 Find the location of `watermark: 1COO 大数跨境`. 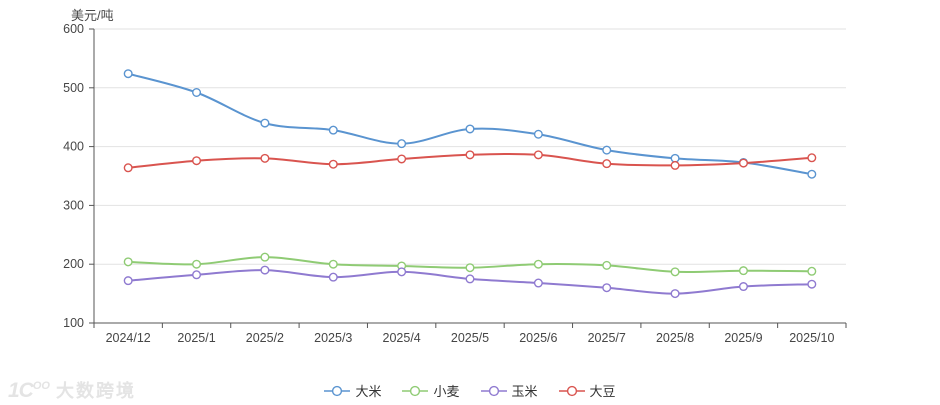

watermark: 1COO 大数跨境 is located at coordinates (72, 390).